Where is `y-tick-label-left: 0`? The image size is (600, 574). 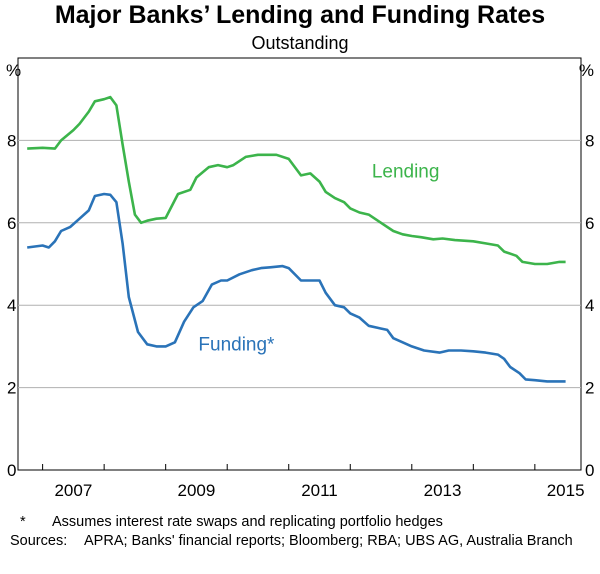
y-tick-label-left: 0 is located at coordinates (11, 470).